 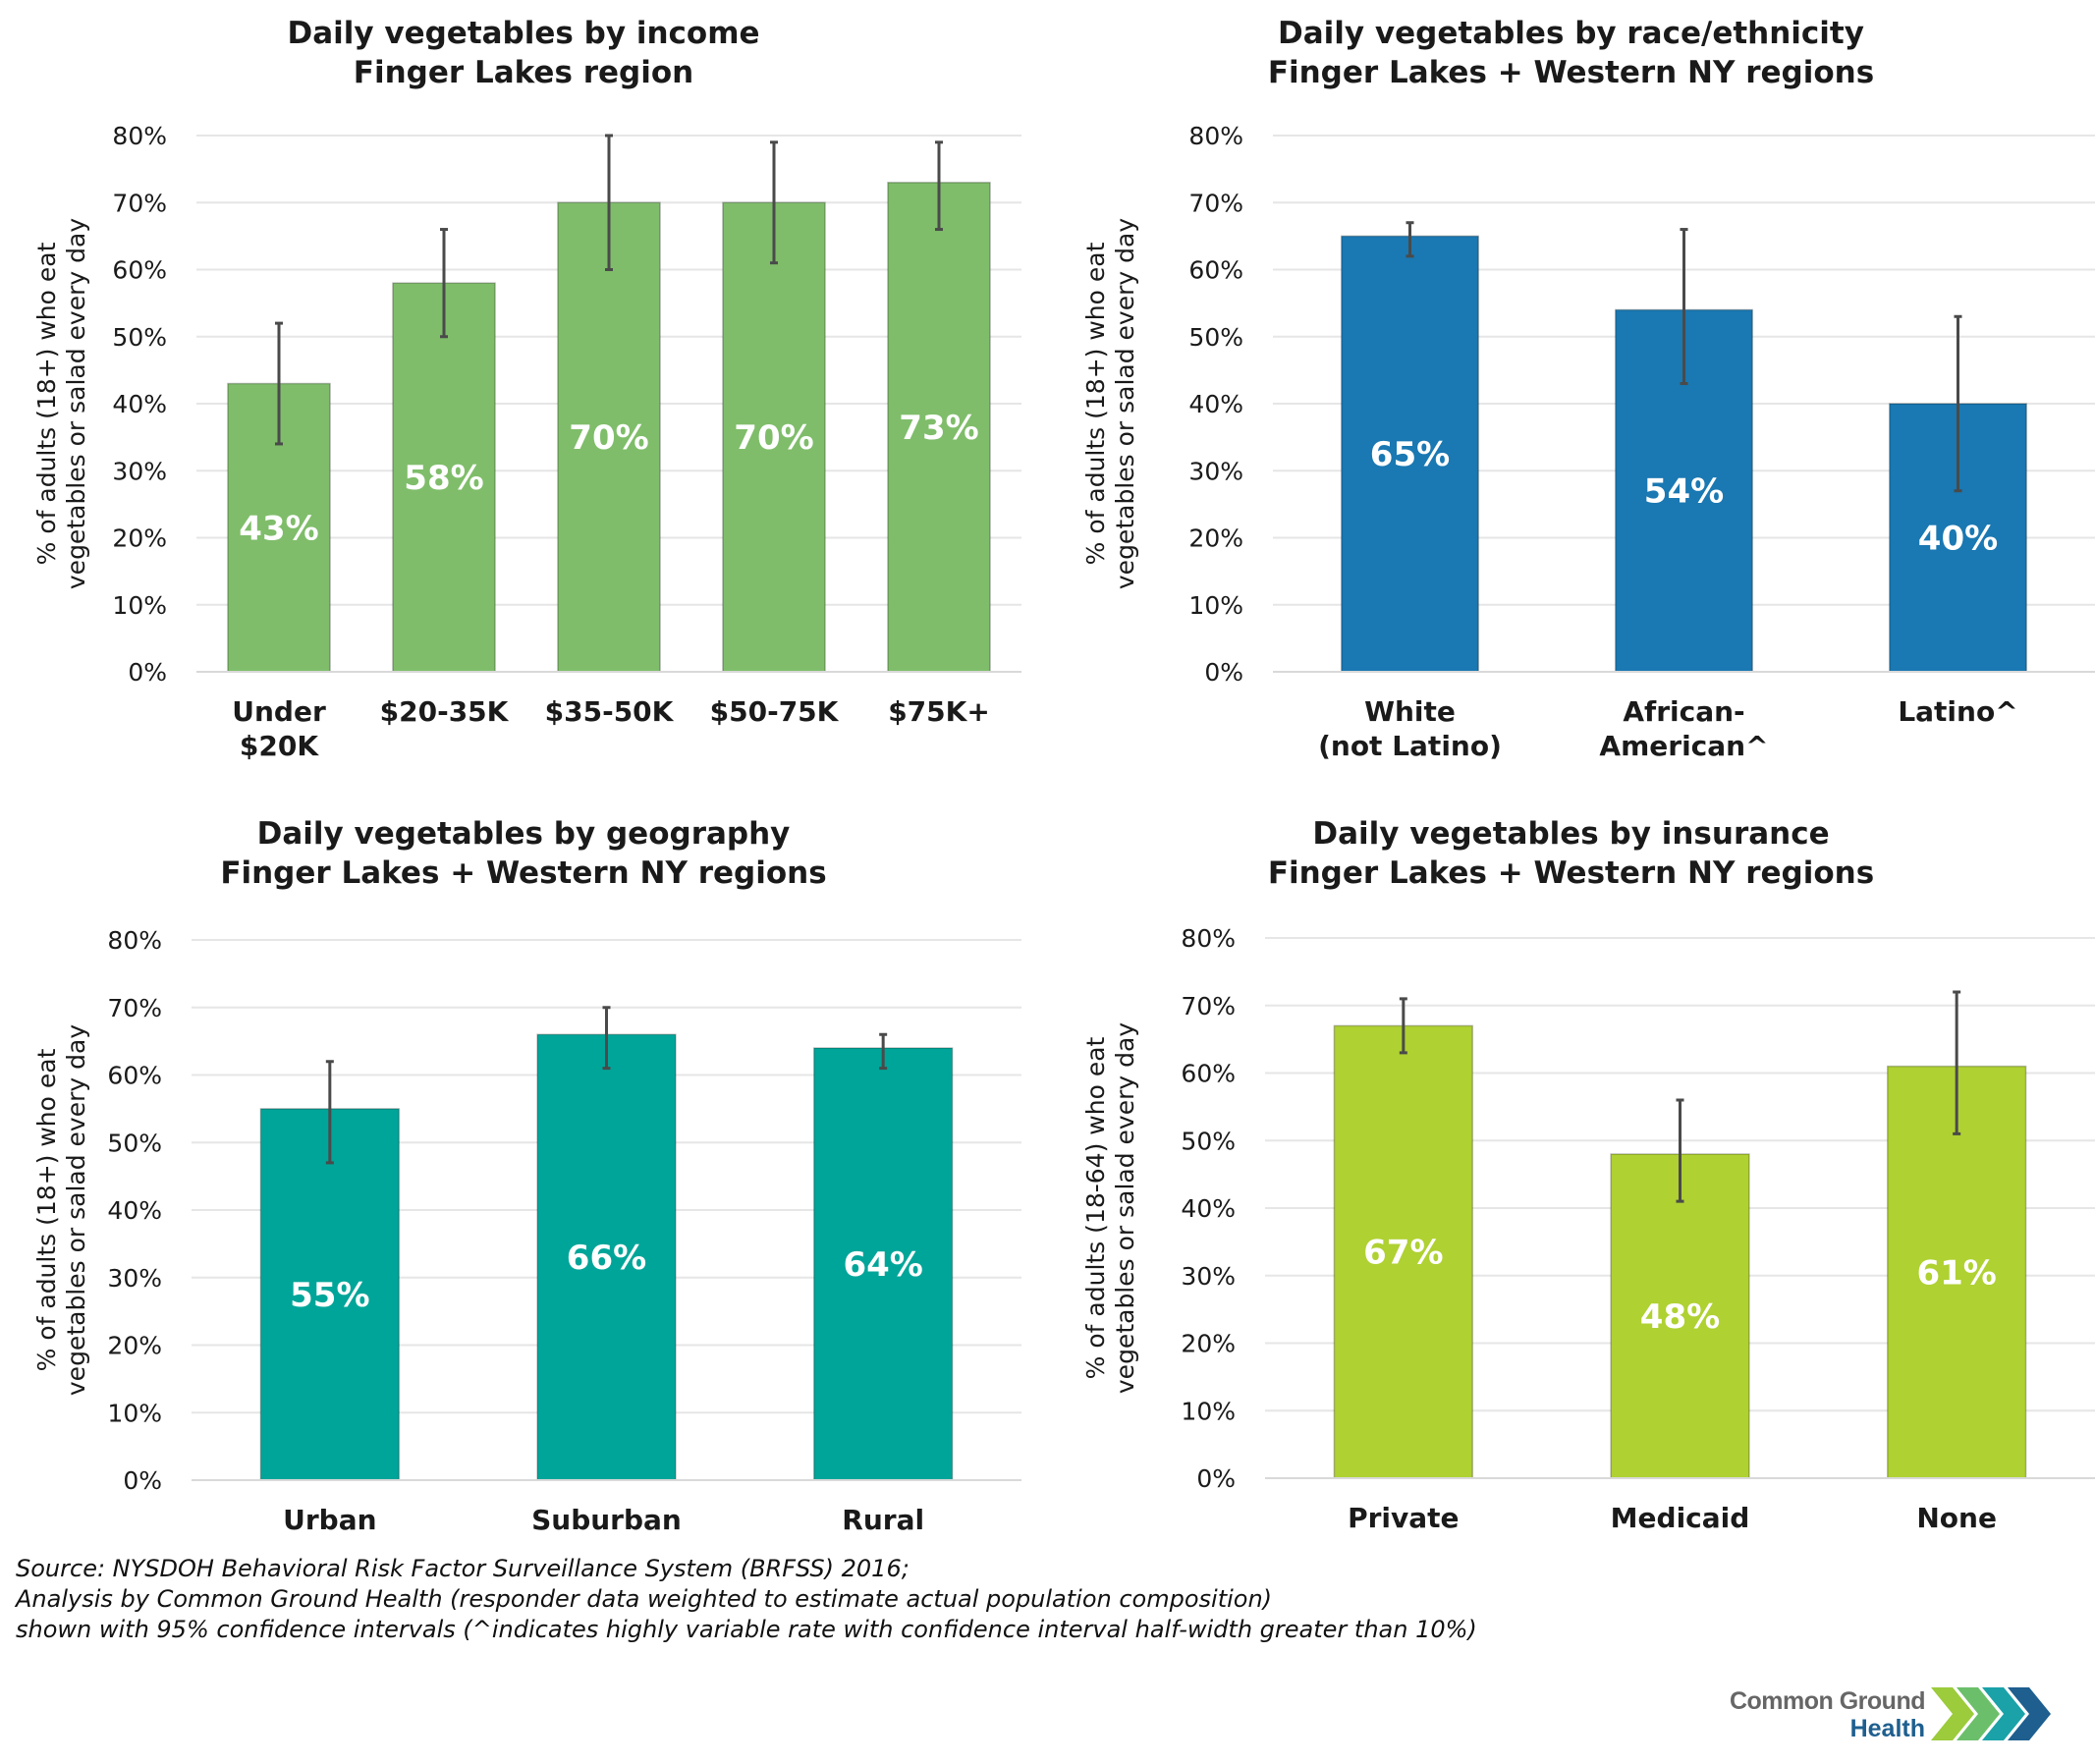 What do you see at coordinates (1095, 1207) in the screenshot?
I see `y-axis-label-line: % of adults (18-64) who eat` at bounding box center [1095, 1207].